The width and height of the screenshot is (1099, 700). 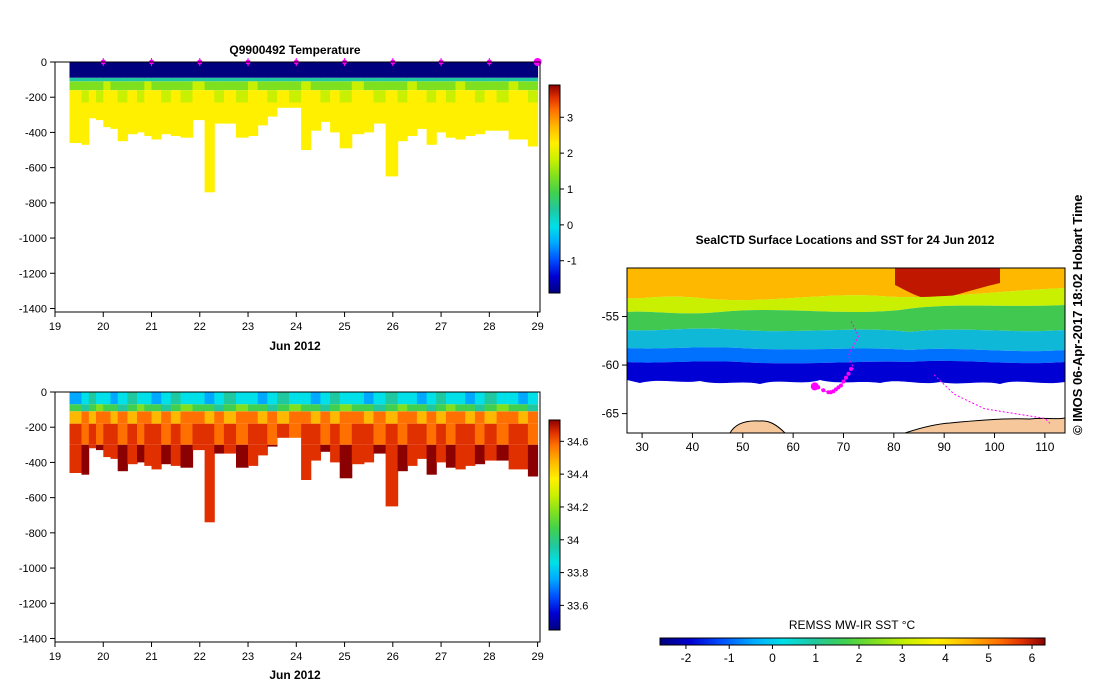 What do you see at coordinates (572, 262) in the screenshot?
I see `colorbar-tick-label: -1` at bounding box center [572, 262].